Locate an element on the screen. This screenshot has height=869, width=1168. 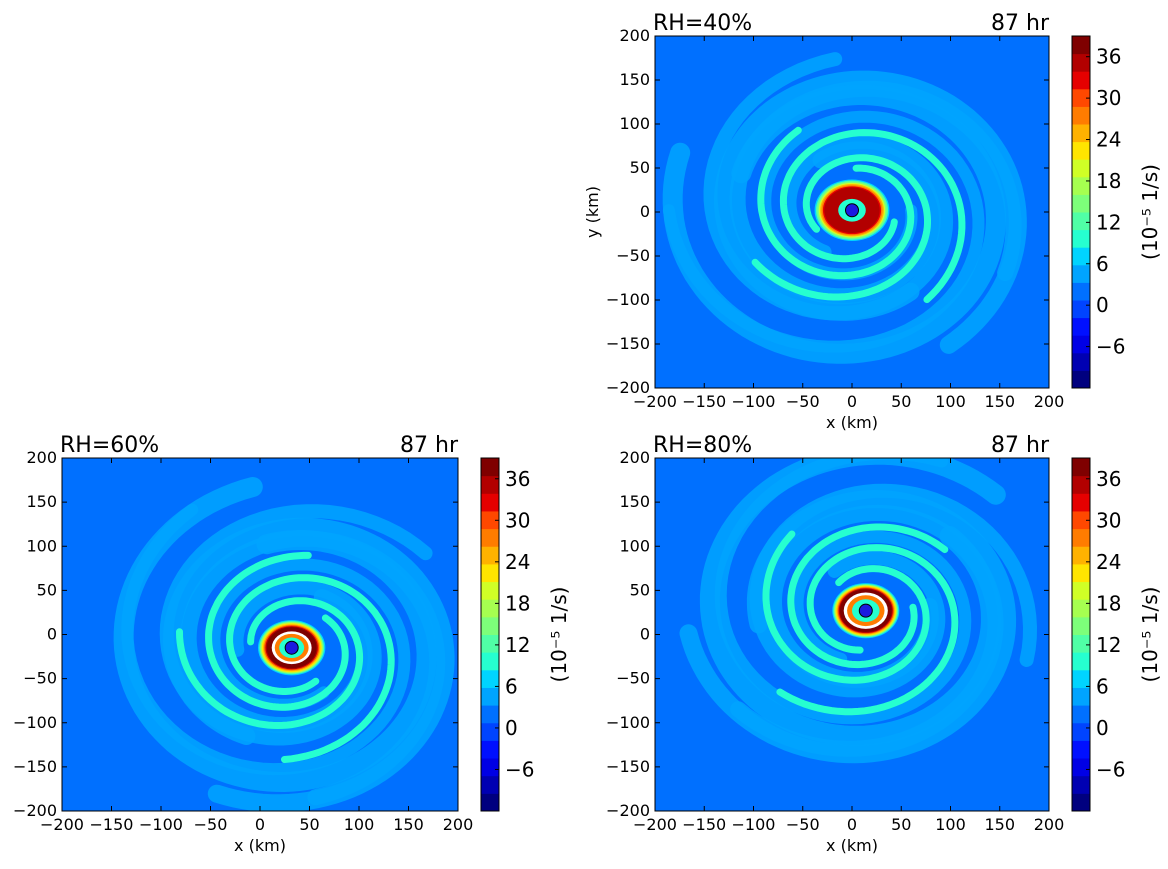
colorbar-frame is located at coordinates (1081, 634).